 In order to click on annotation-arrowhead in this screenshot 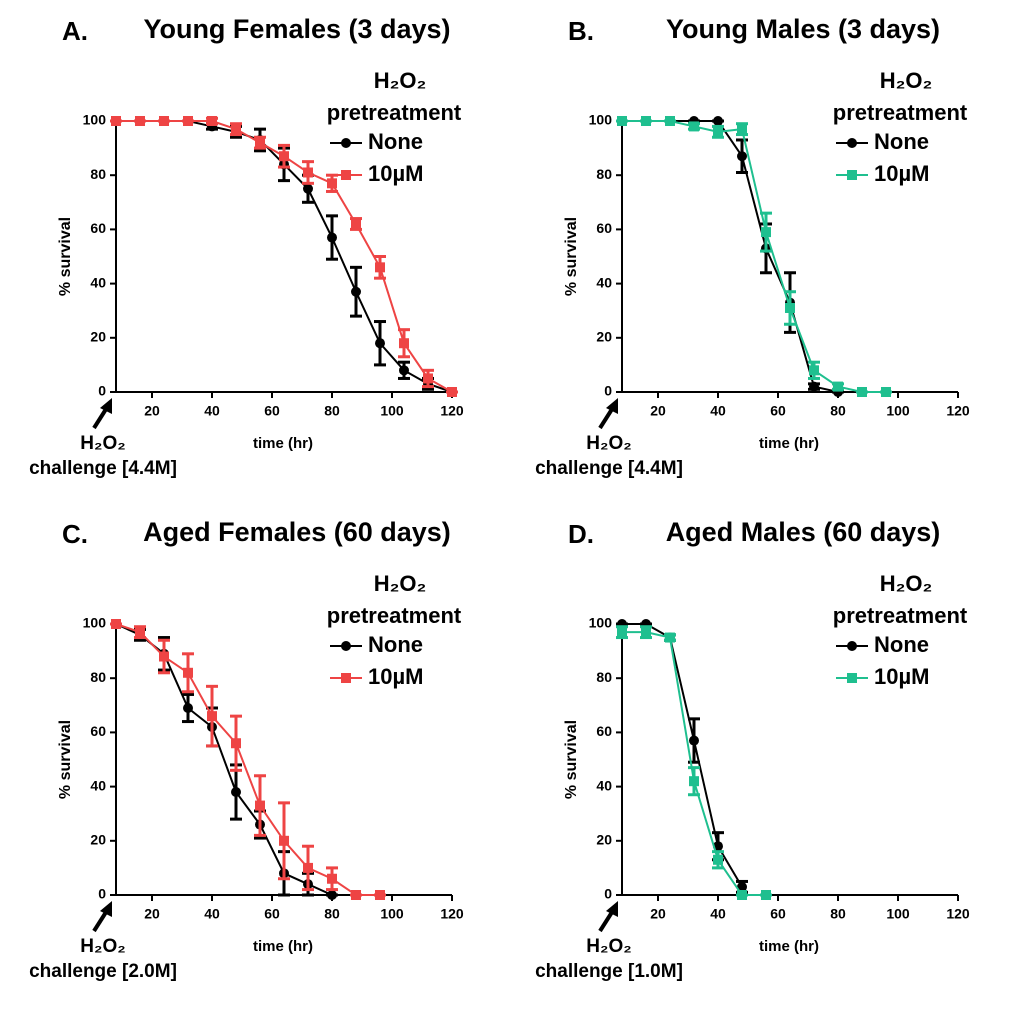, I will do `click(106, 406)`.